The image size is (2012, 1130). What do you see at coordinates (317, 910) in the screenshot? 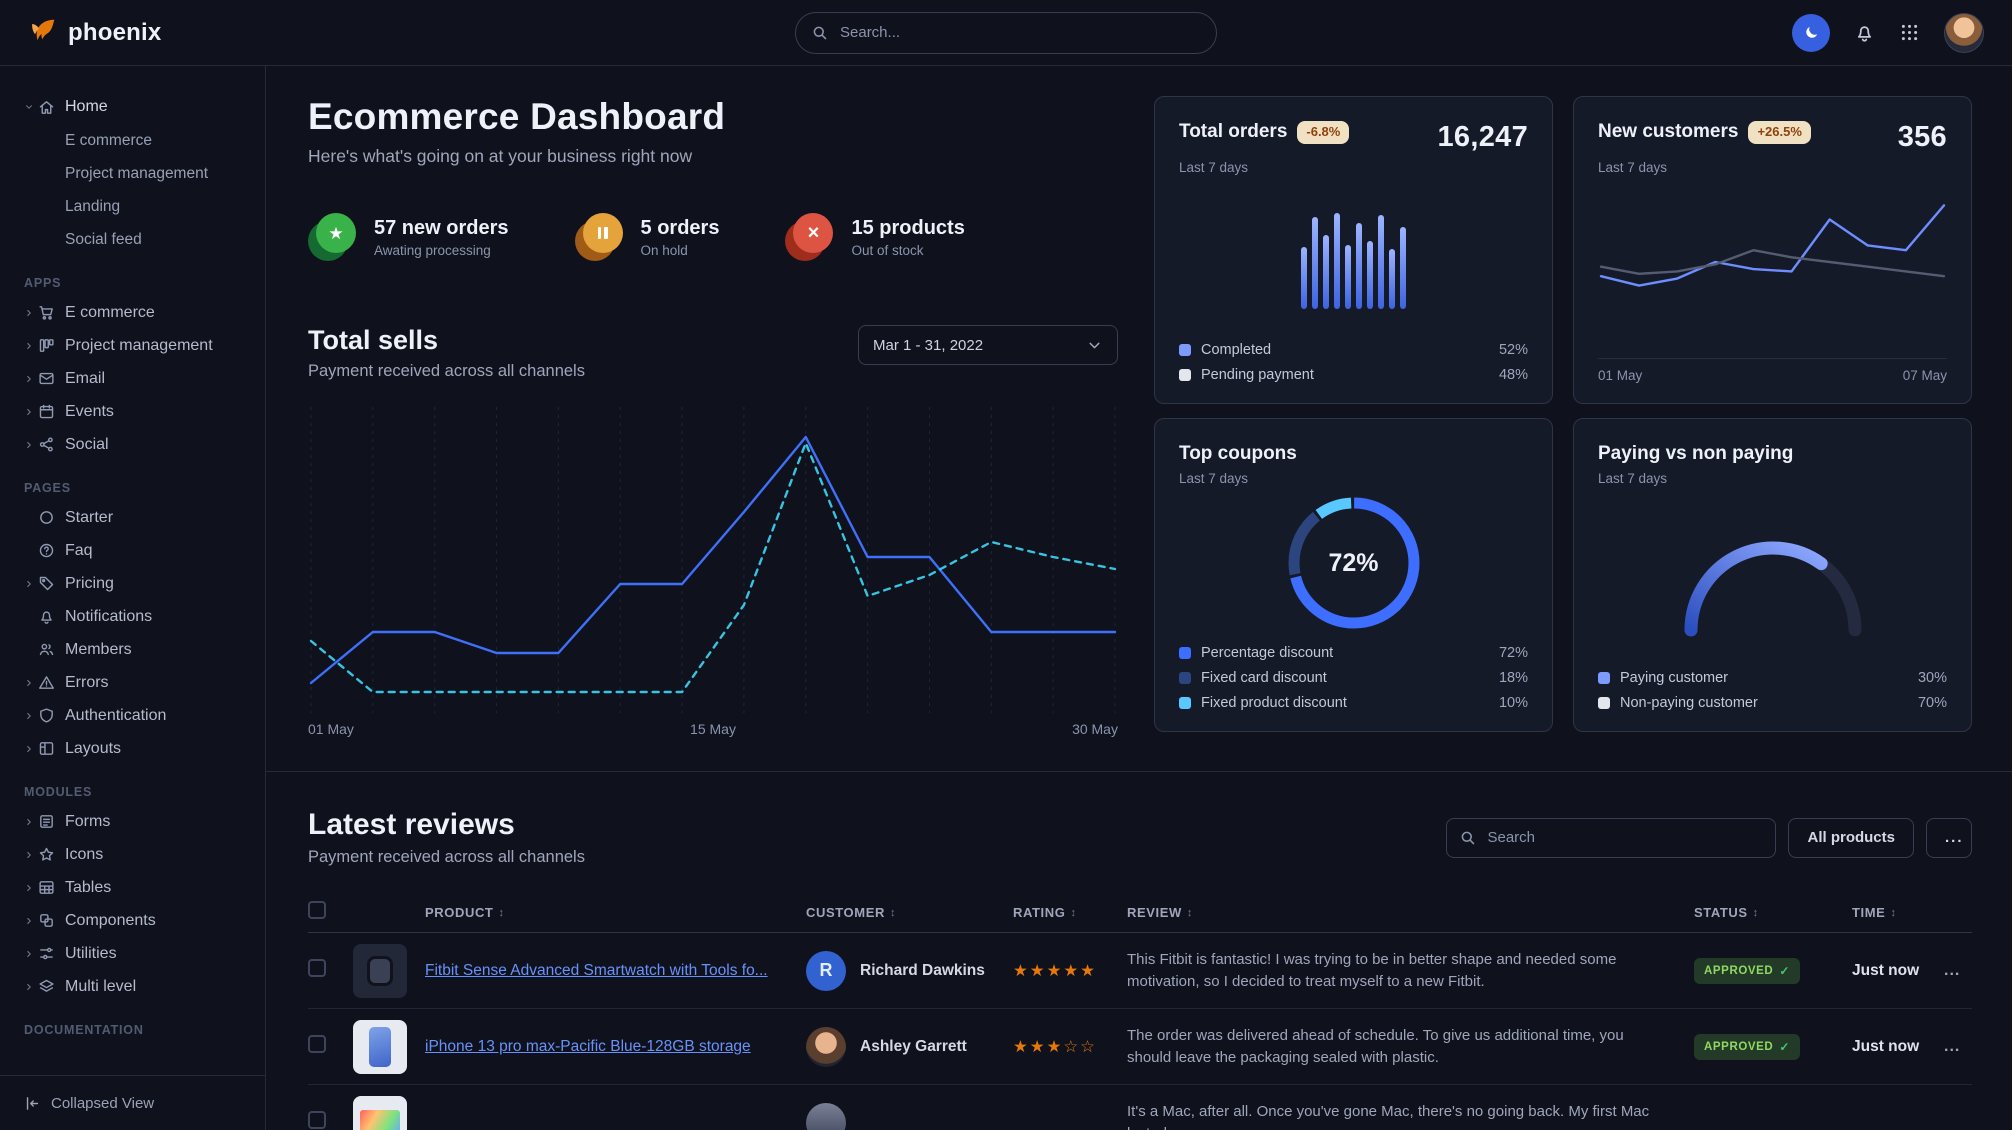
I see `select-all-checkbox` at bounding box center [317, 910].